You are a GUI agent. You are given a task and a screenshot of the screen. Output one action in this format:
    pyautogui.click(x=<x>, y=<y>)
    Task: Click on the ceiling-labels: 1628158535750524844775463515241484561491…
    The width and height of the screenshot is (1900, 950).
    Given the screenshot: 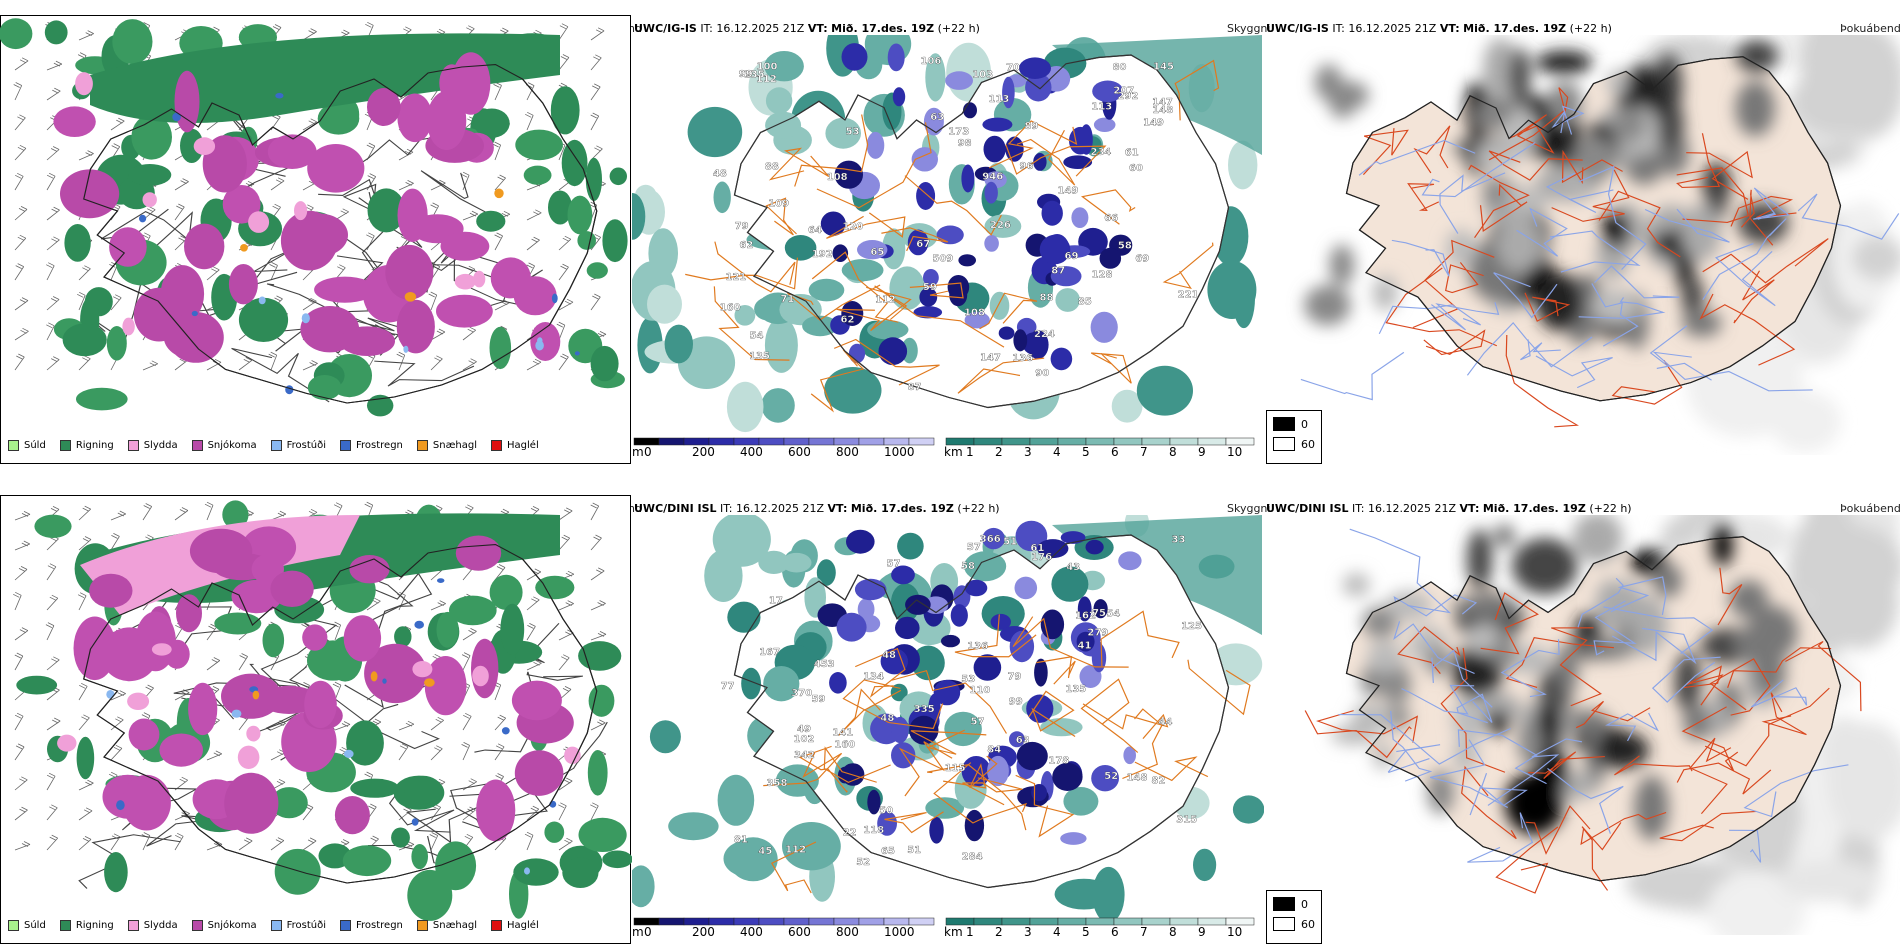 What is the action you would take?
    pyautogui.click(x=962, y=701)
    